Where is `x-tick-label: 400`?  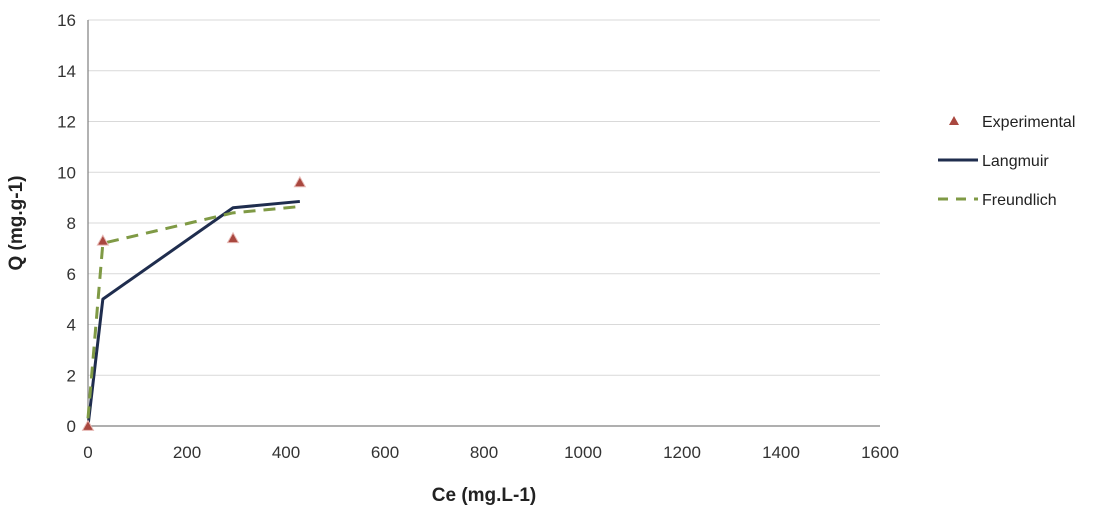 x-tick-label: 400 is located at coordinates (286, 452).